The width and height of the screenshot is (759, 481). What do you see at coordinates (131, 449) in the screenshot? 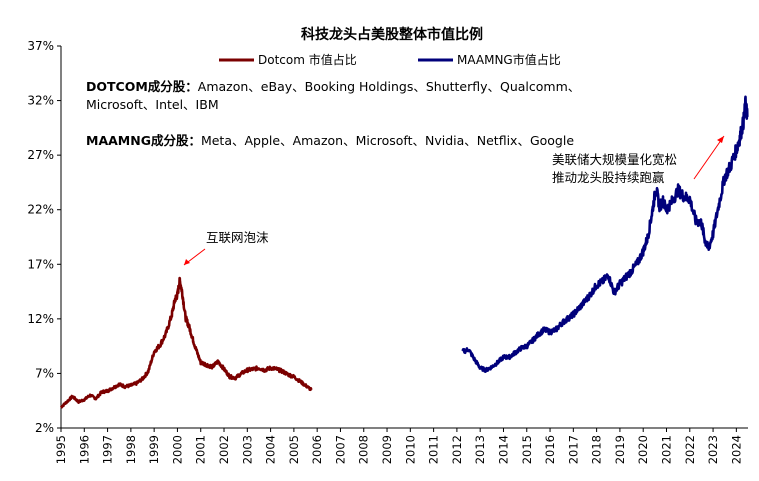
I see `x-tick-label: 1998` at bounding box center [131, 449].